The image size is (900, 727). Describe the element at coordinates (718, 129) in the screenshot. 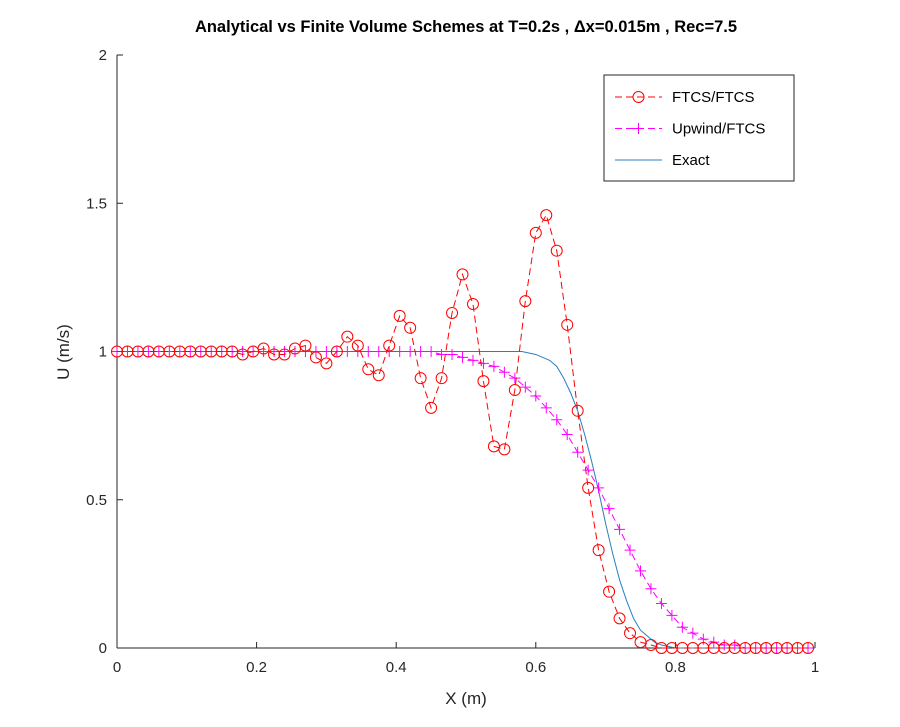

I see `legend-label-upwind-ftcs: Upwind/FTCS` at that location.